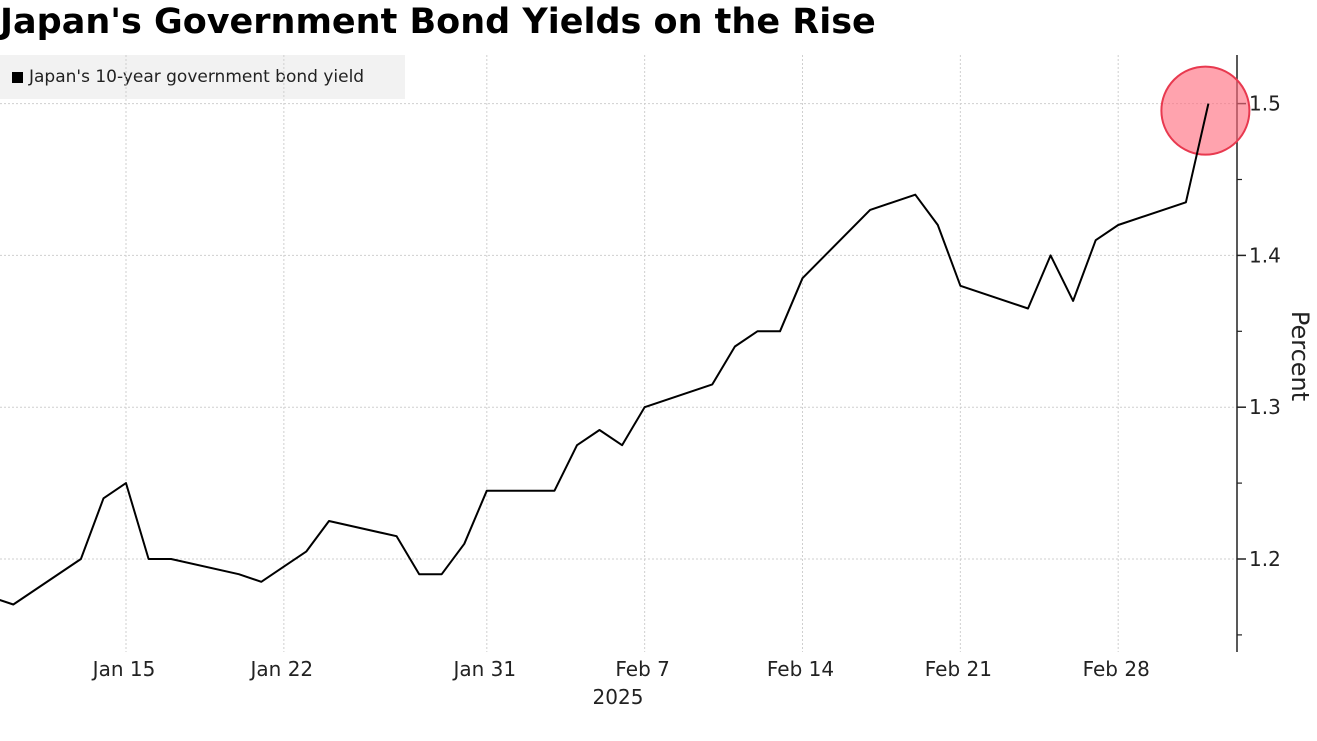 Image resolution: width=1317 pixels, height=741 pixels. What do you see at coordinates (281, 669) in the screenshot?
I see `x-tick-label: Jan 22` at bounding box center [281, 669].